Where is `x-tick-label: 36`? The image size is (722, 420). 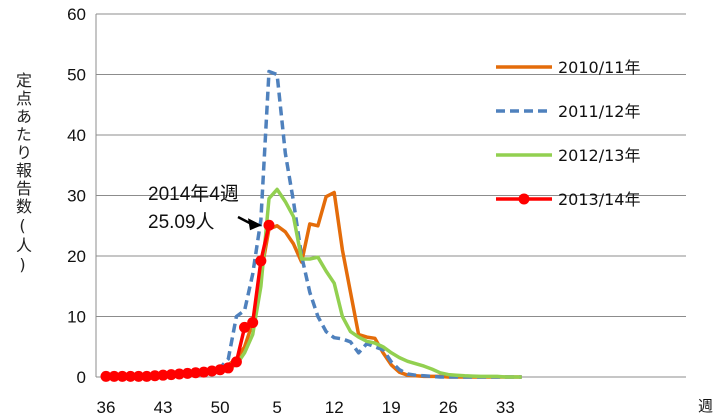 x-tick-label: 36 is located at coordinates (106, 407).